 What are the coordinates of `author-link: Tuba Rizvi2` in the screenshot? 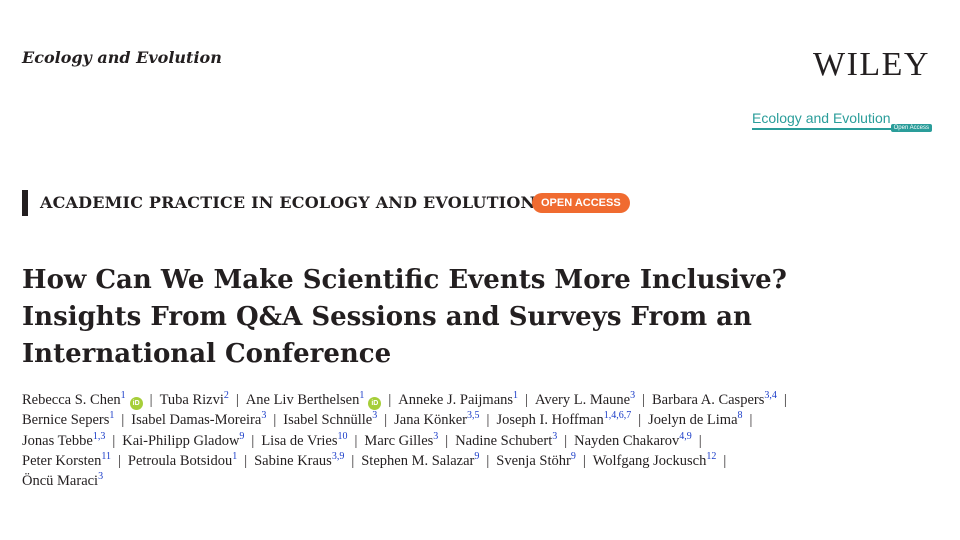 It's located at (194, 399).